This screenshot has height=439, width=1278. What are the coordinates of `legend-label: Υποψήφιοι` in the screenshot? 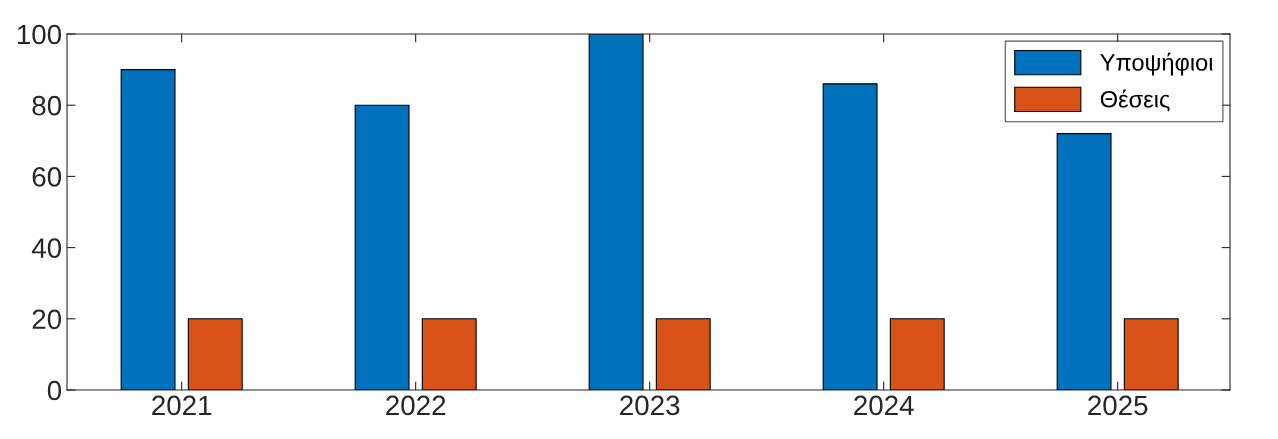 It's located at (1156, 64).